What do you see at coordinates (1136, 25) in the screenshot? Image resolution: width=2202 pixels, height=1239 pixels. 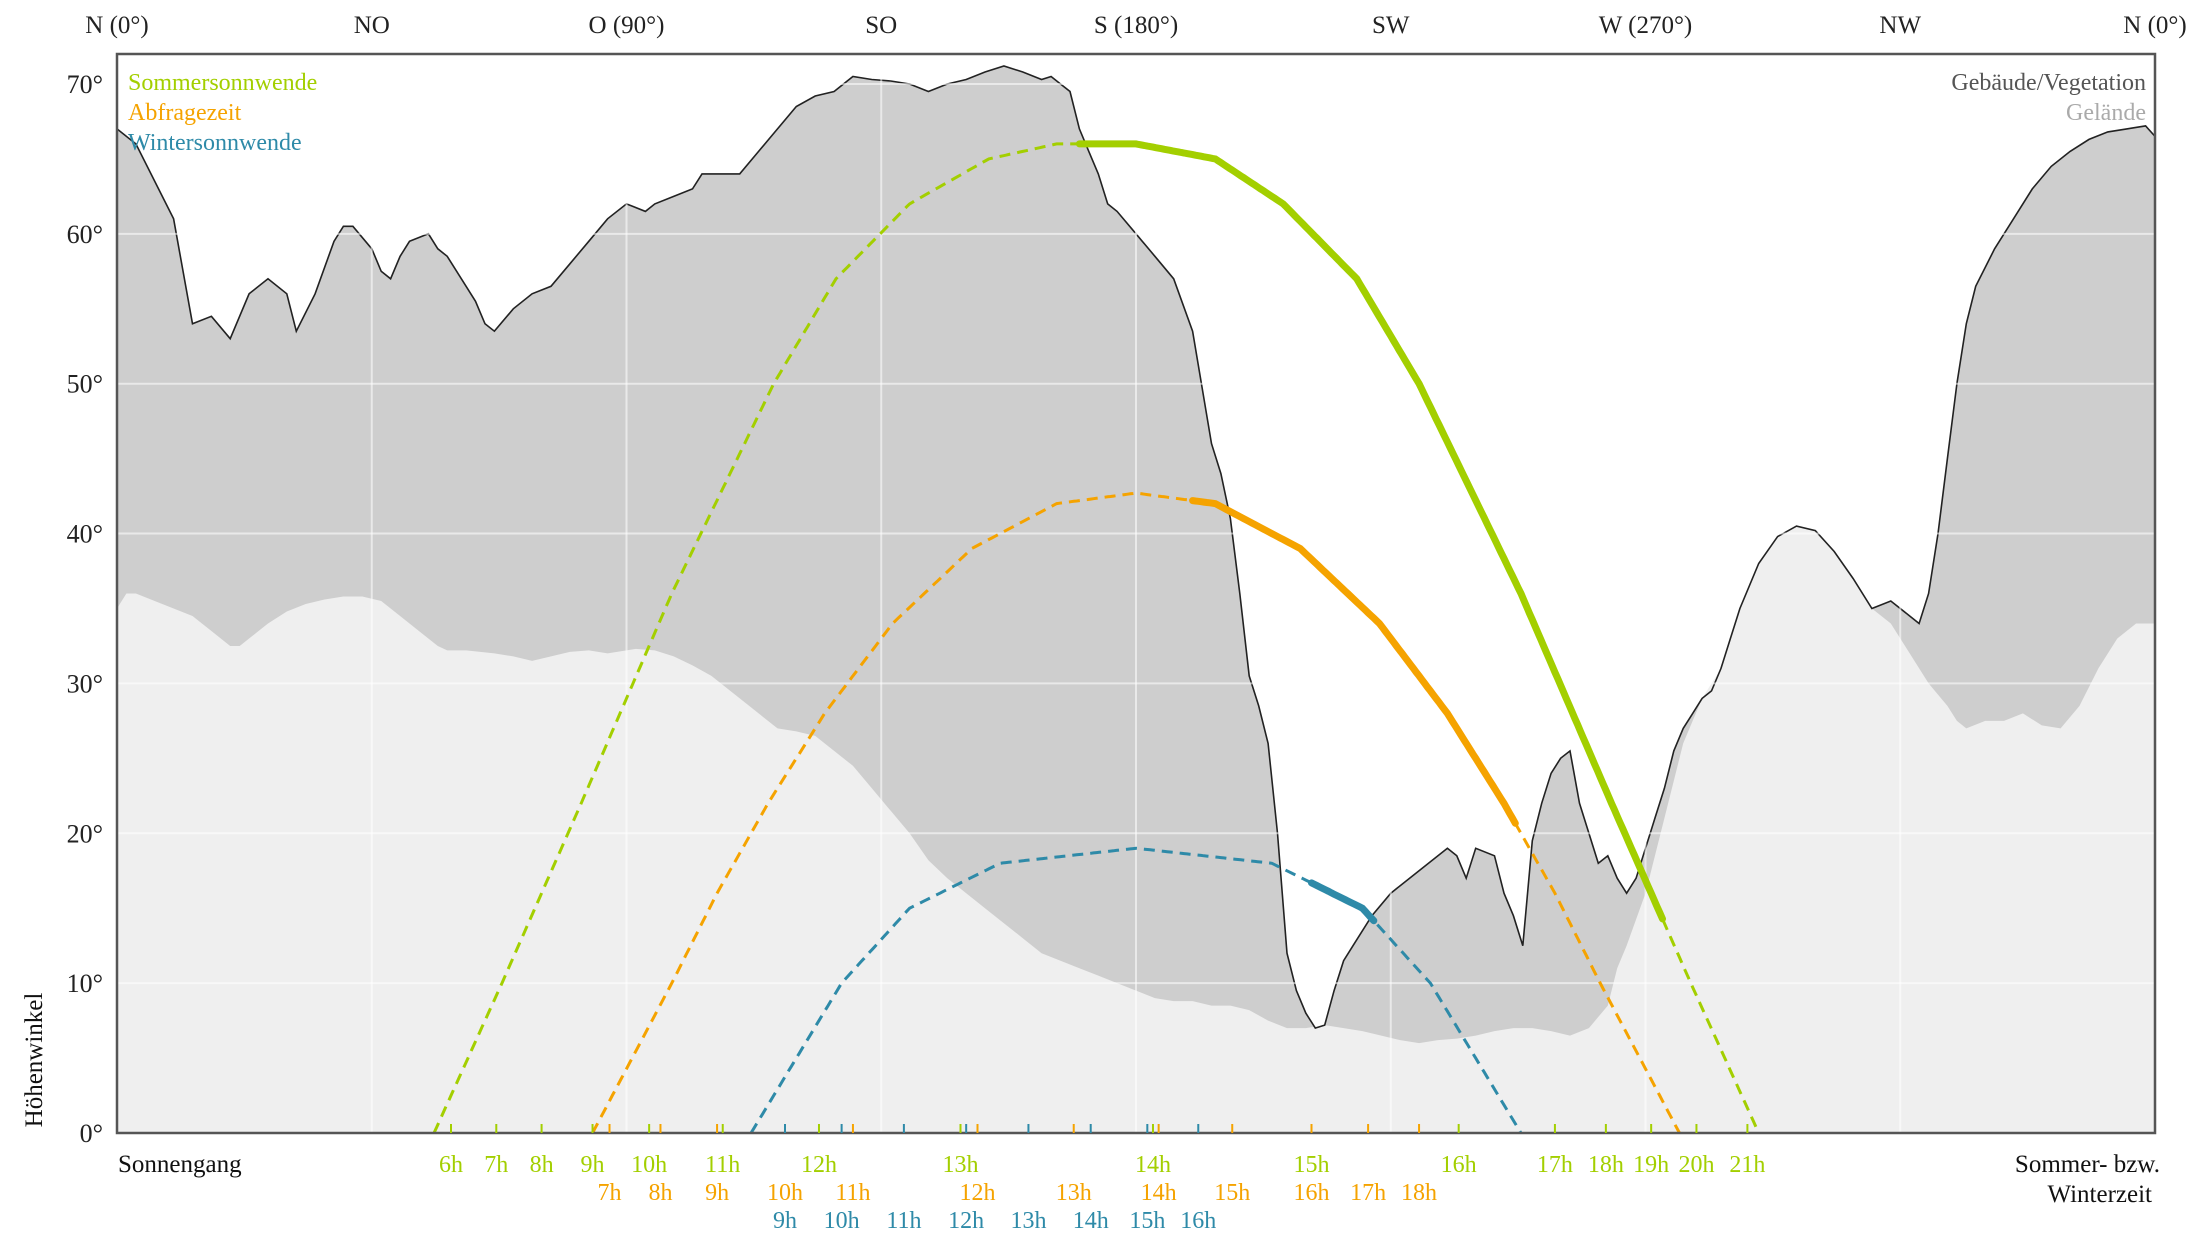 I see `direction-label: S (180°)` at bounding box center [1136, 25].